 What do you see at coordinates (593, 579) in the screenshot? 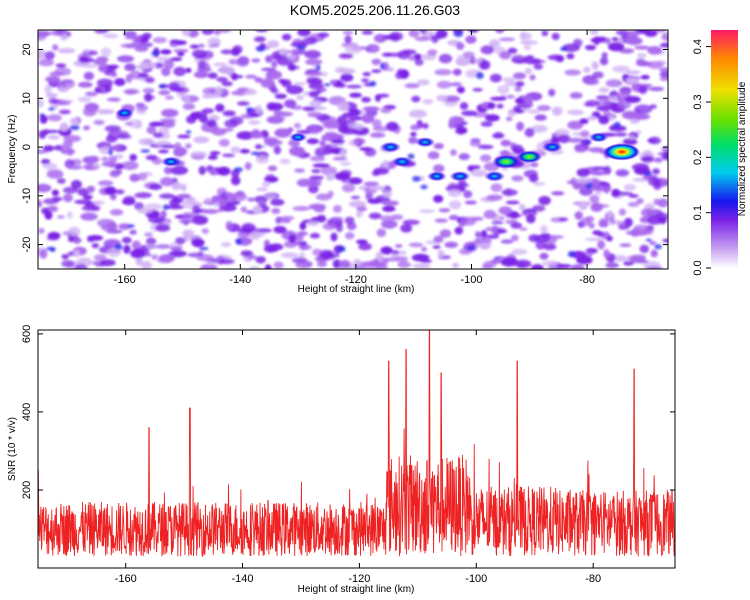
I see `x-tick-label: -80` at bounding box center [593, 579].